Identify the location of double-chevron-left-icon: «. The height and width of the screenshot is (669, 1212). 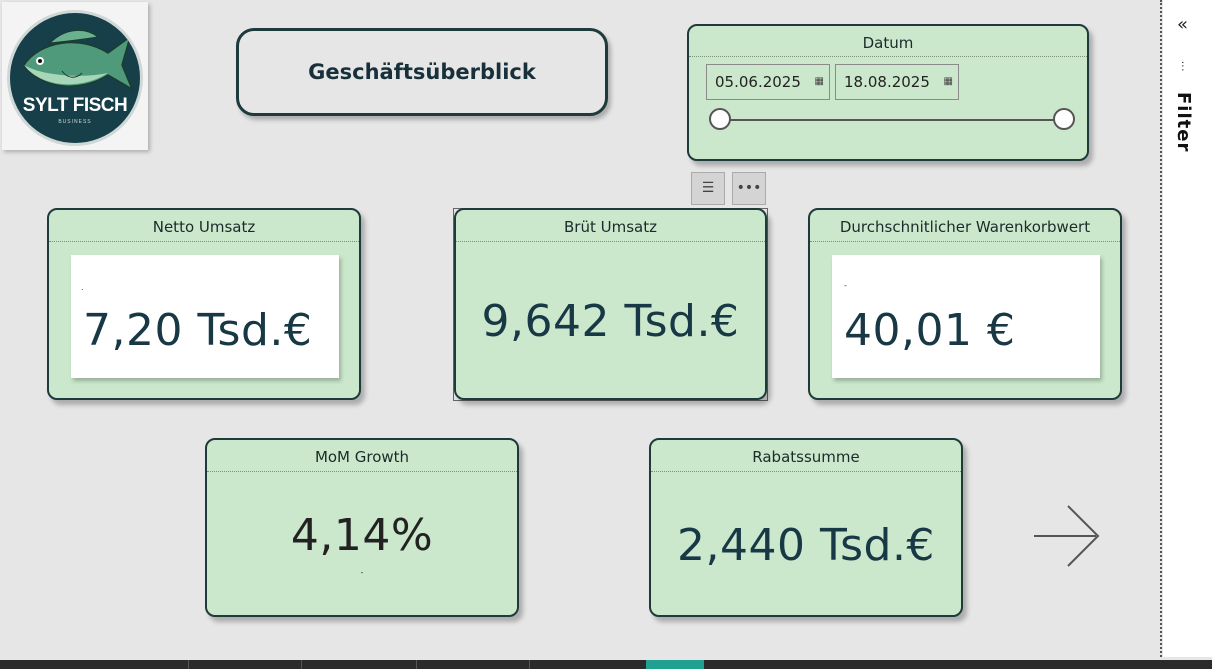
(1183, 24).